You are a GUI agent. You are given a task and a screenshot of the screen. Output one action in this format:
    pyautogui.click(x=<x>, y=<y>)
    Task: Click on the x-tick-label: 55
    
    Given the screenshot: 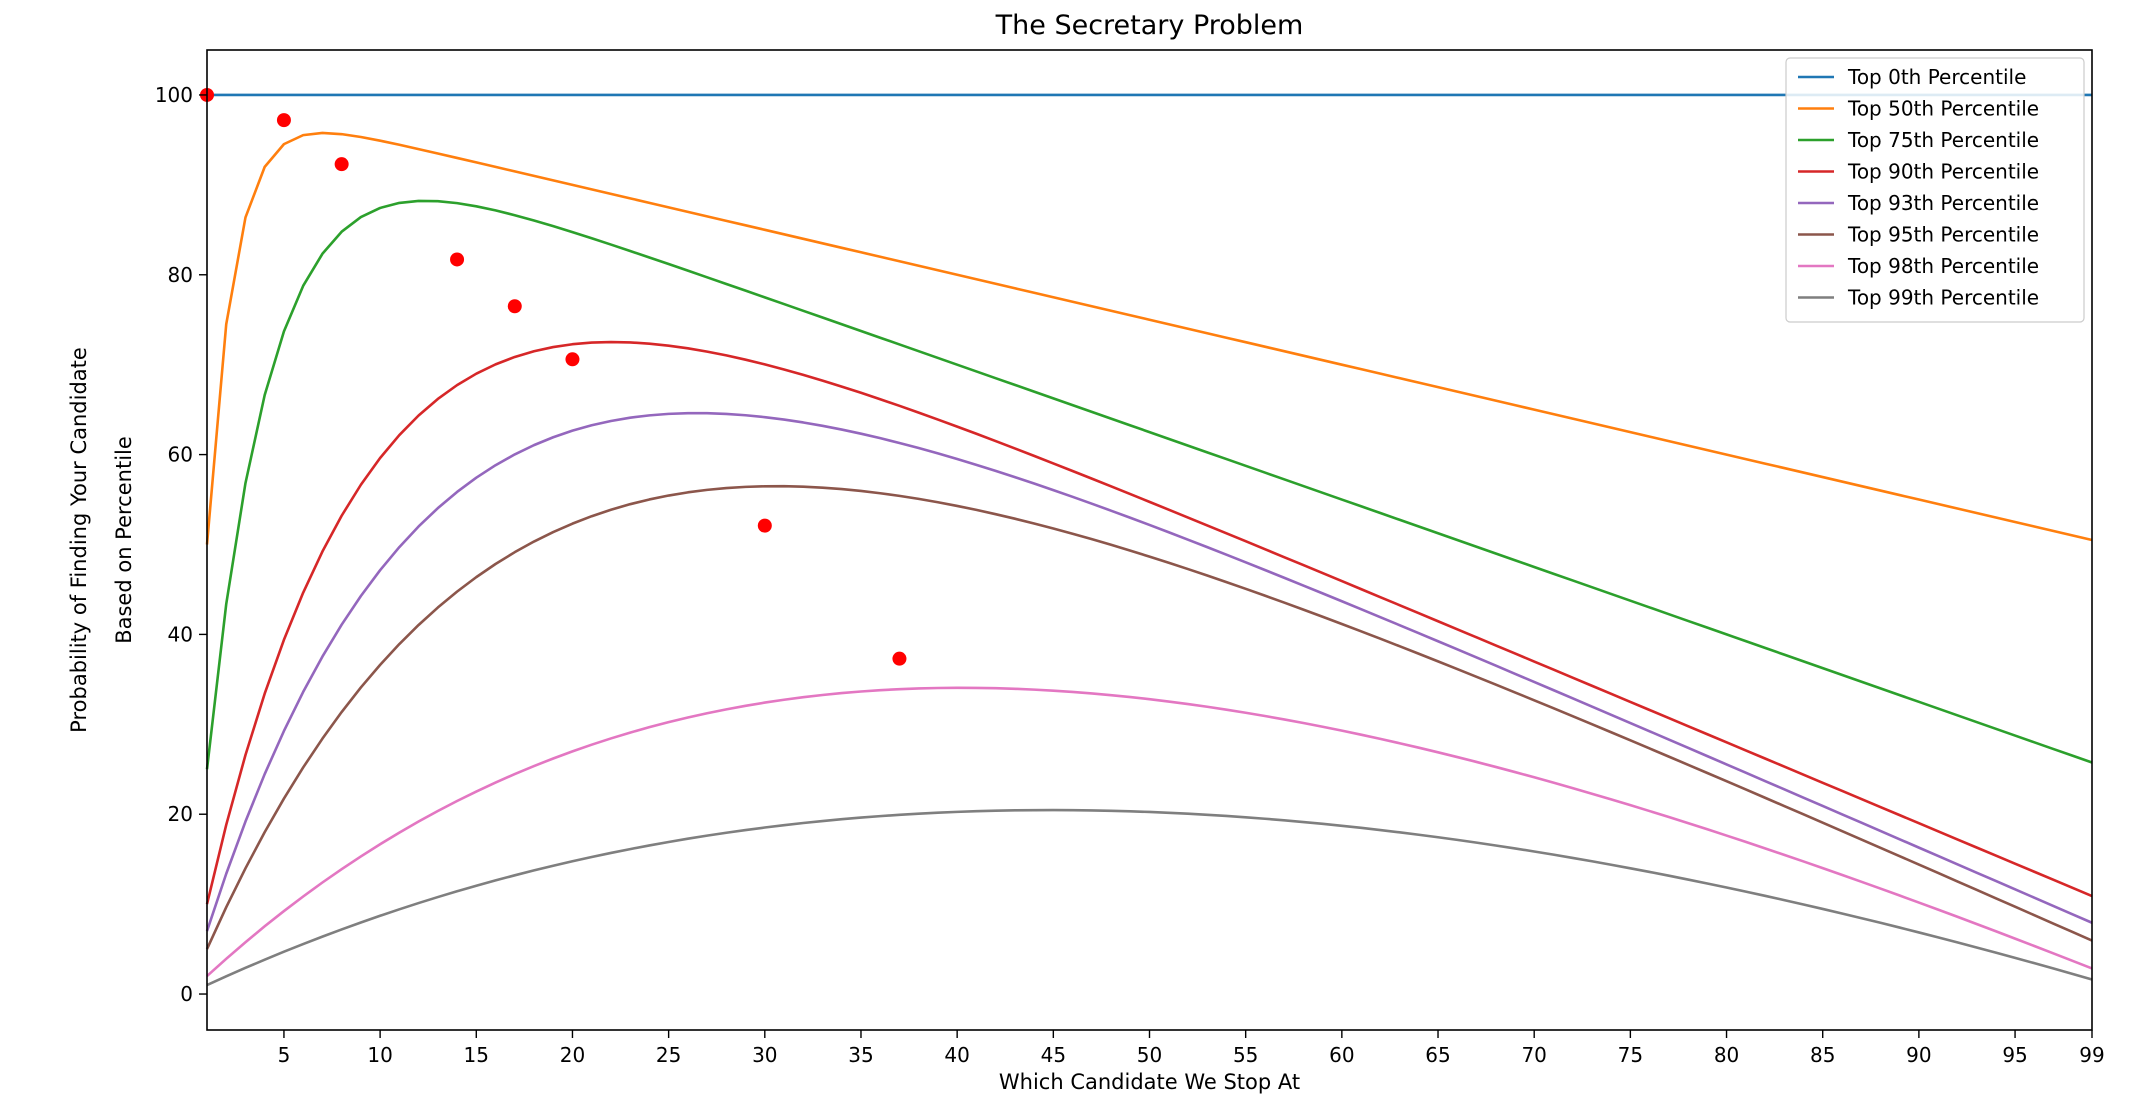 What is the action you would take?
    pyautogui.click(x=1245, y=1055)
    